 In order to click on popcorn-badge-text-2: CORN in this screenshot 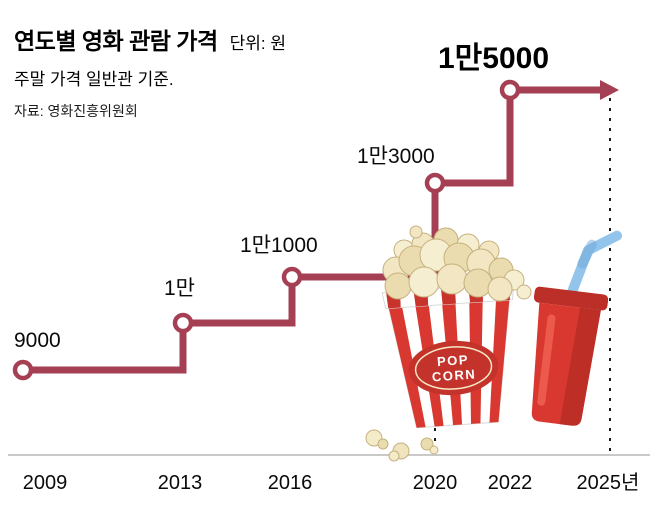, I will do `click(453, 375)`.